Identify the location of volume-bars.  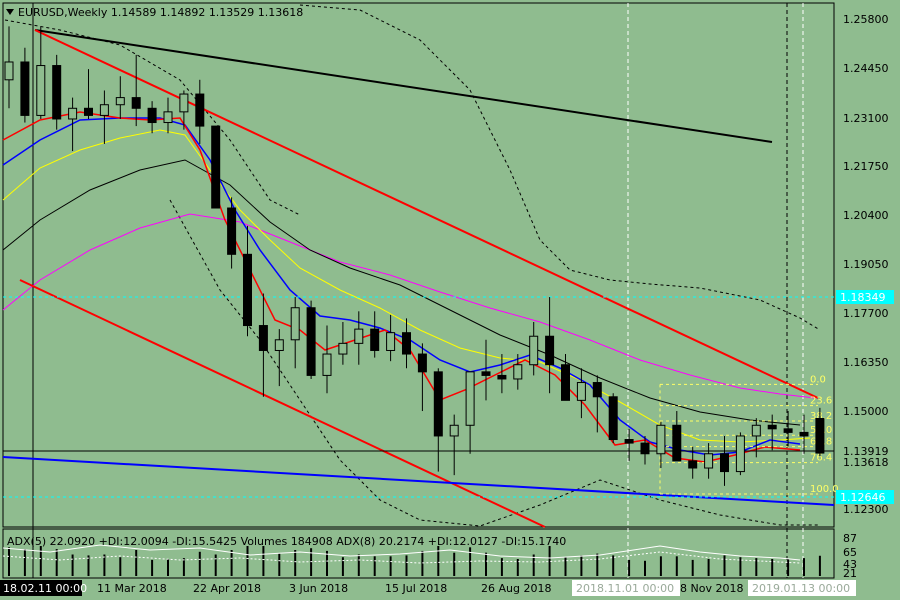
(414, 561).